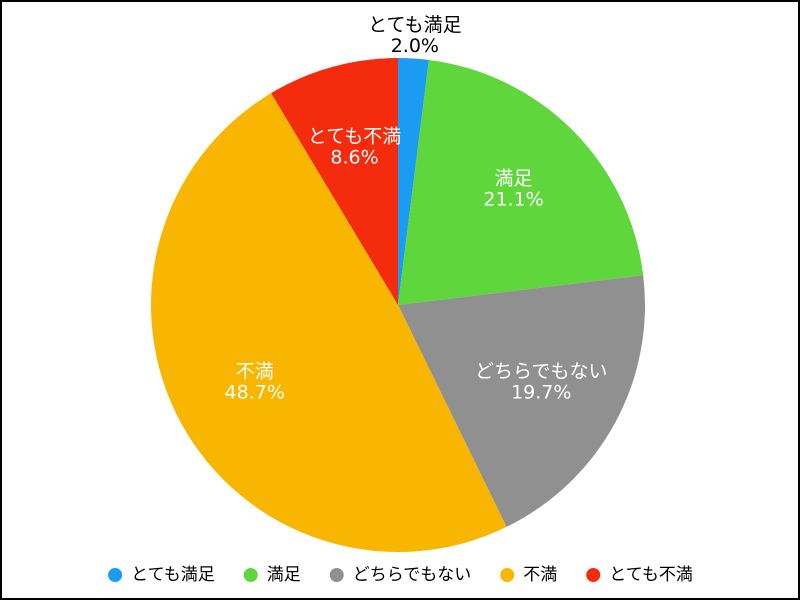  I want to click on slice-value: 8.6%, so click(354, 157).